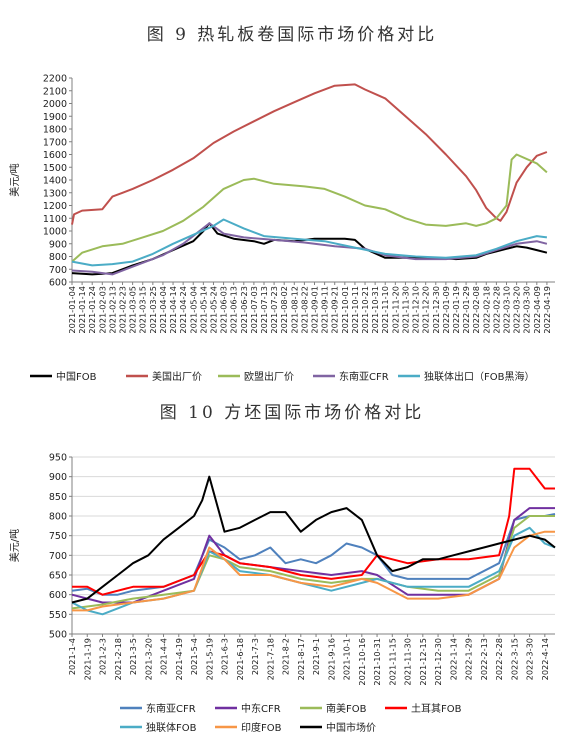  What do you see at coordinates (469, 659) in the screenshot?
I see `x-tick-label: 2022-1-29` at bounding box center [469, 659].